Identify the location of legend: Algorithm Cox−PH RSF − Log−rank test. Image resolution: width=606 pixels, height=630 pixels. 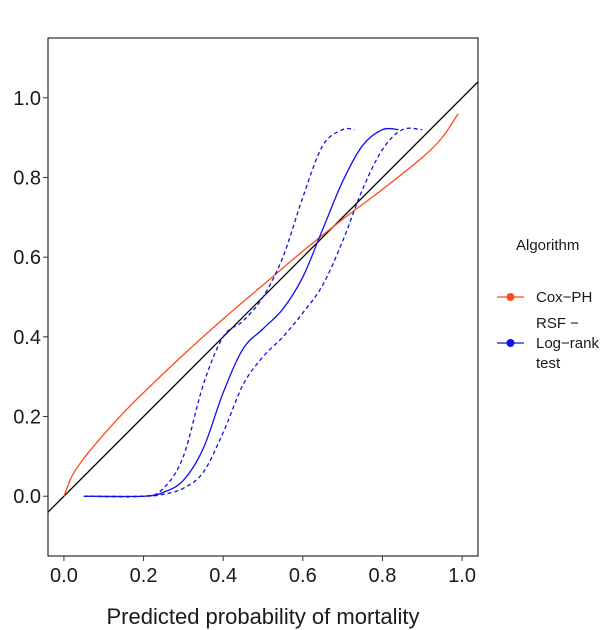
(548, 304).